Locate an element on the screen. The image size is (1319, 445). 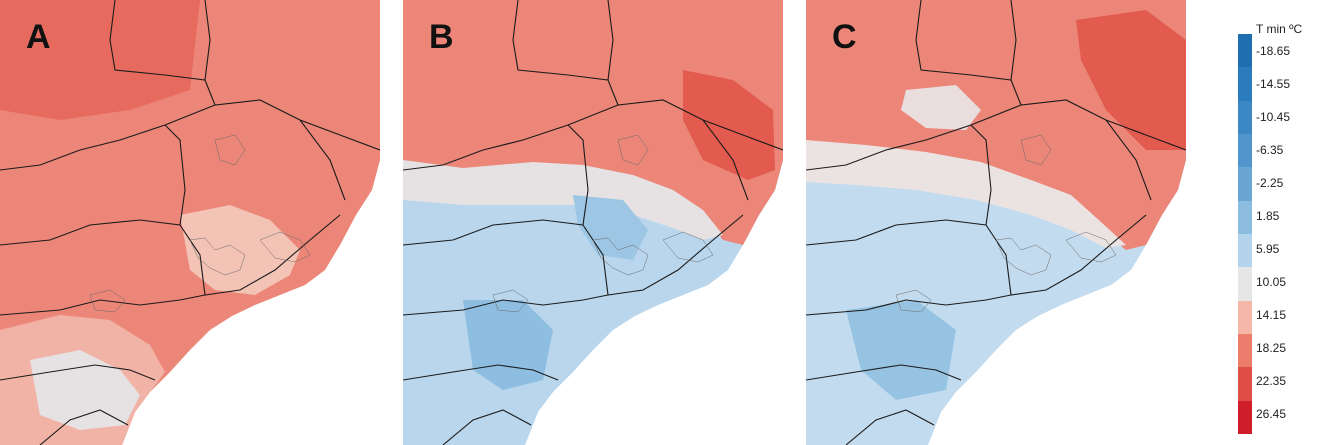
legend-tick: -2.25 is located at coordinates (1270, 183).